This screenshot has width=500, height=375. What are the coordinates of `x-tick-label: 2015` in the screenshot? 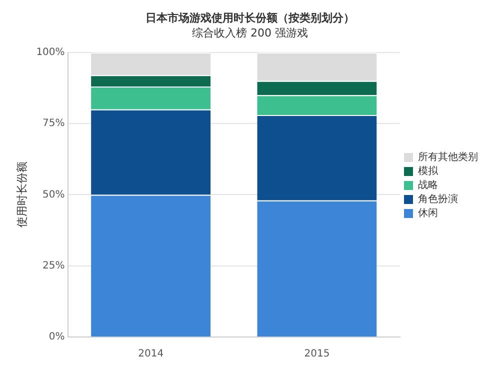 It's located at (317, 354).